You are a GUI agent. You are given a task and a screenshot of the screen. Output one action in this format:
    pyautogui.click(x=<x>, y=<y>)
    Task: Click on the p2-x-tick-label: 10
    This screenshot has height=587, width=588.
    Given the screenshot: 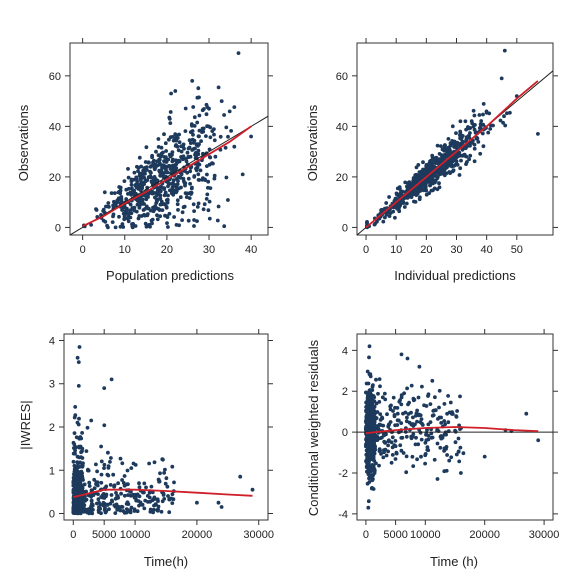 What is the action you would take?
    pyautogui.click(x=396, y=250)
    